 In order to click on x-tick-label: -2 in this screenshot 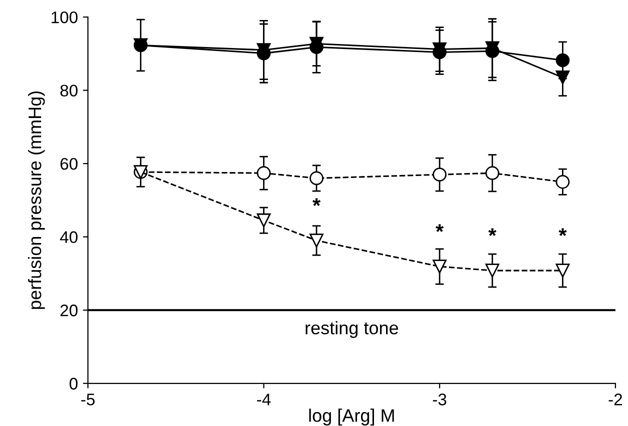, I will do `click(615, 400)`.